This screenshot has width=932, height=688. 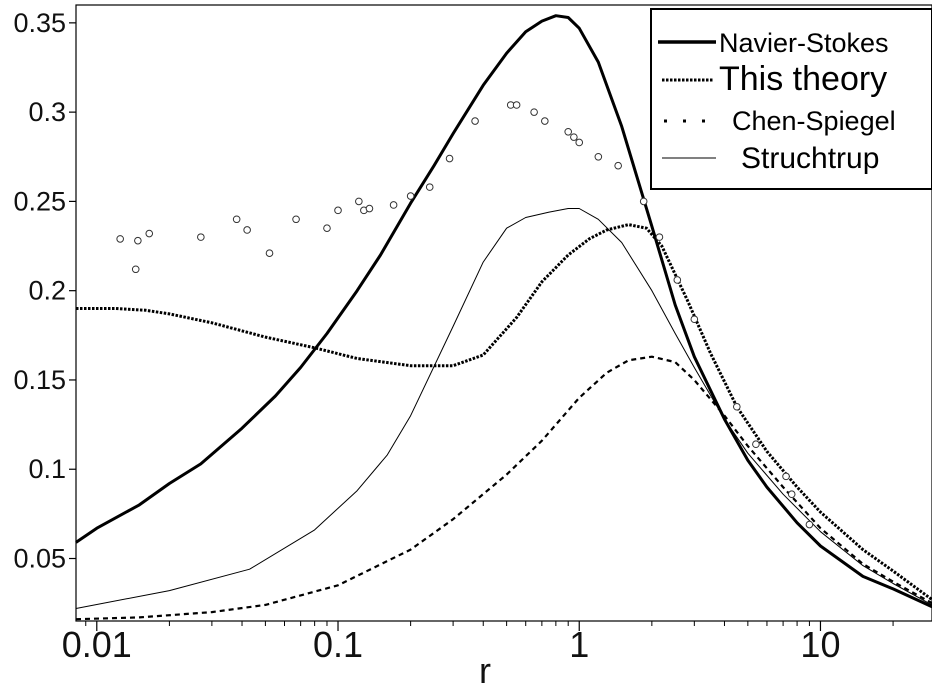 I want to click on y-tick-label: 0.3, so click(x=47, y=112).